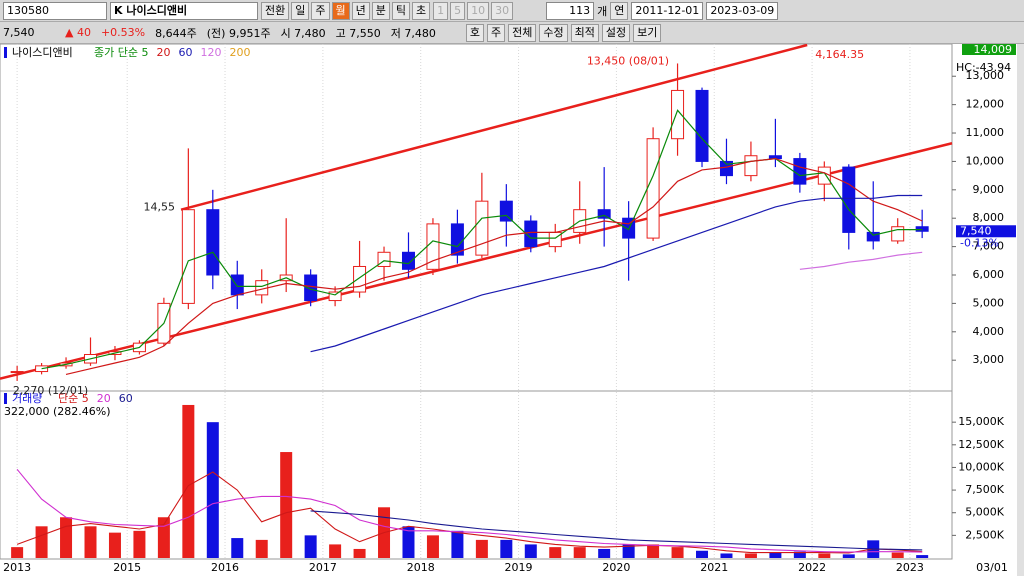 Image resolution: width=1024 pixels, height=576 pixels. Describe the element at coordinates (127, 567) in the screenshot. I see `x-tick-label: 2015` at that location.